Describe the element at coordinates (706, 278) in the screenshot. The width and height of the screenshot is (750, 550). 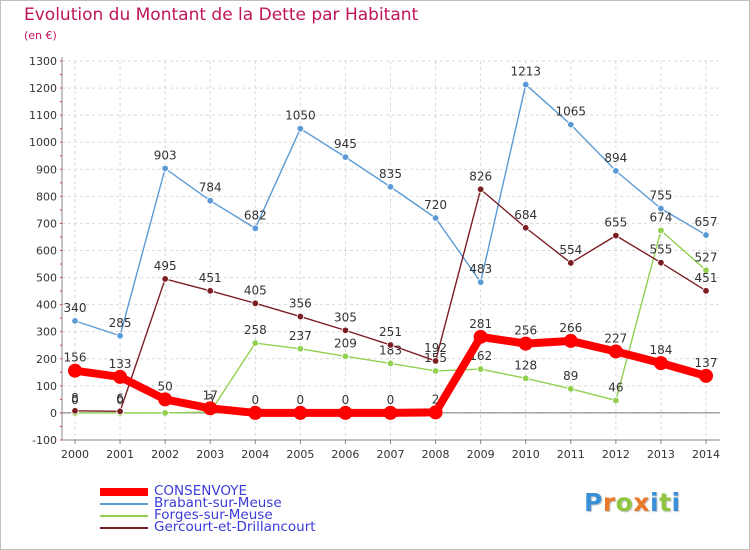
I see `data-label: 451` at that location.